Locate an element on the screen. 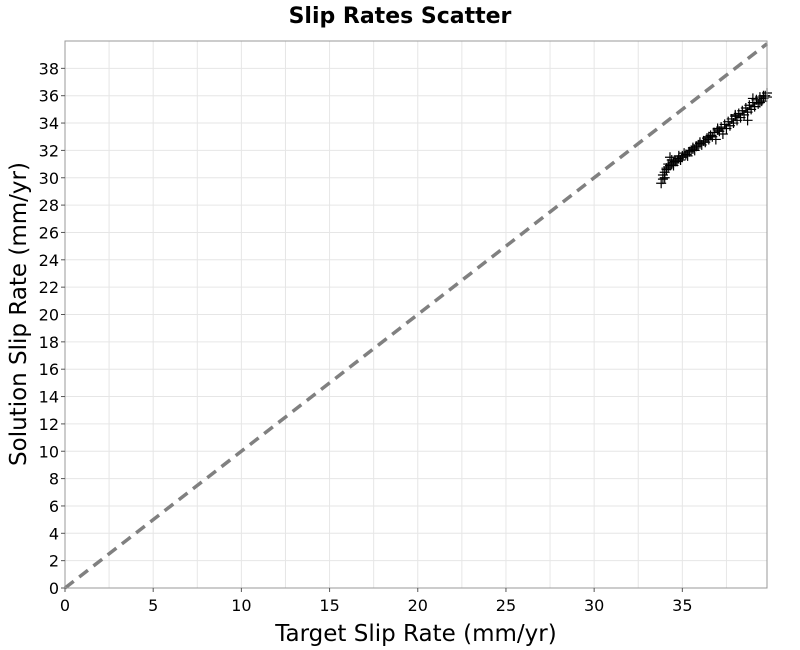 This screenshot has width=800, height=650. y-tick-label: 16 is located at coordinates (49, 369).